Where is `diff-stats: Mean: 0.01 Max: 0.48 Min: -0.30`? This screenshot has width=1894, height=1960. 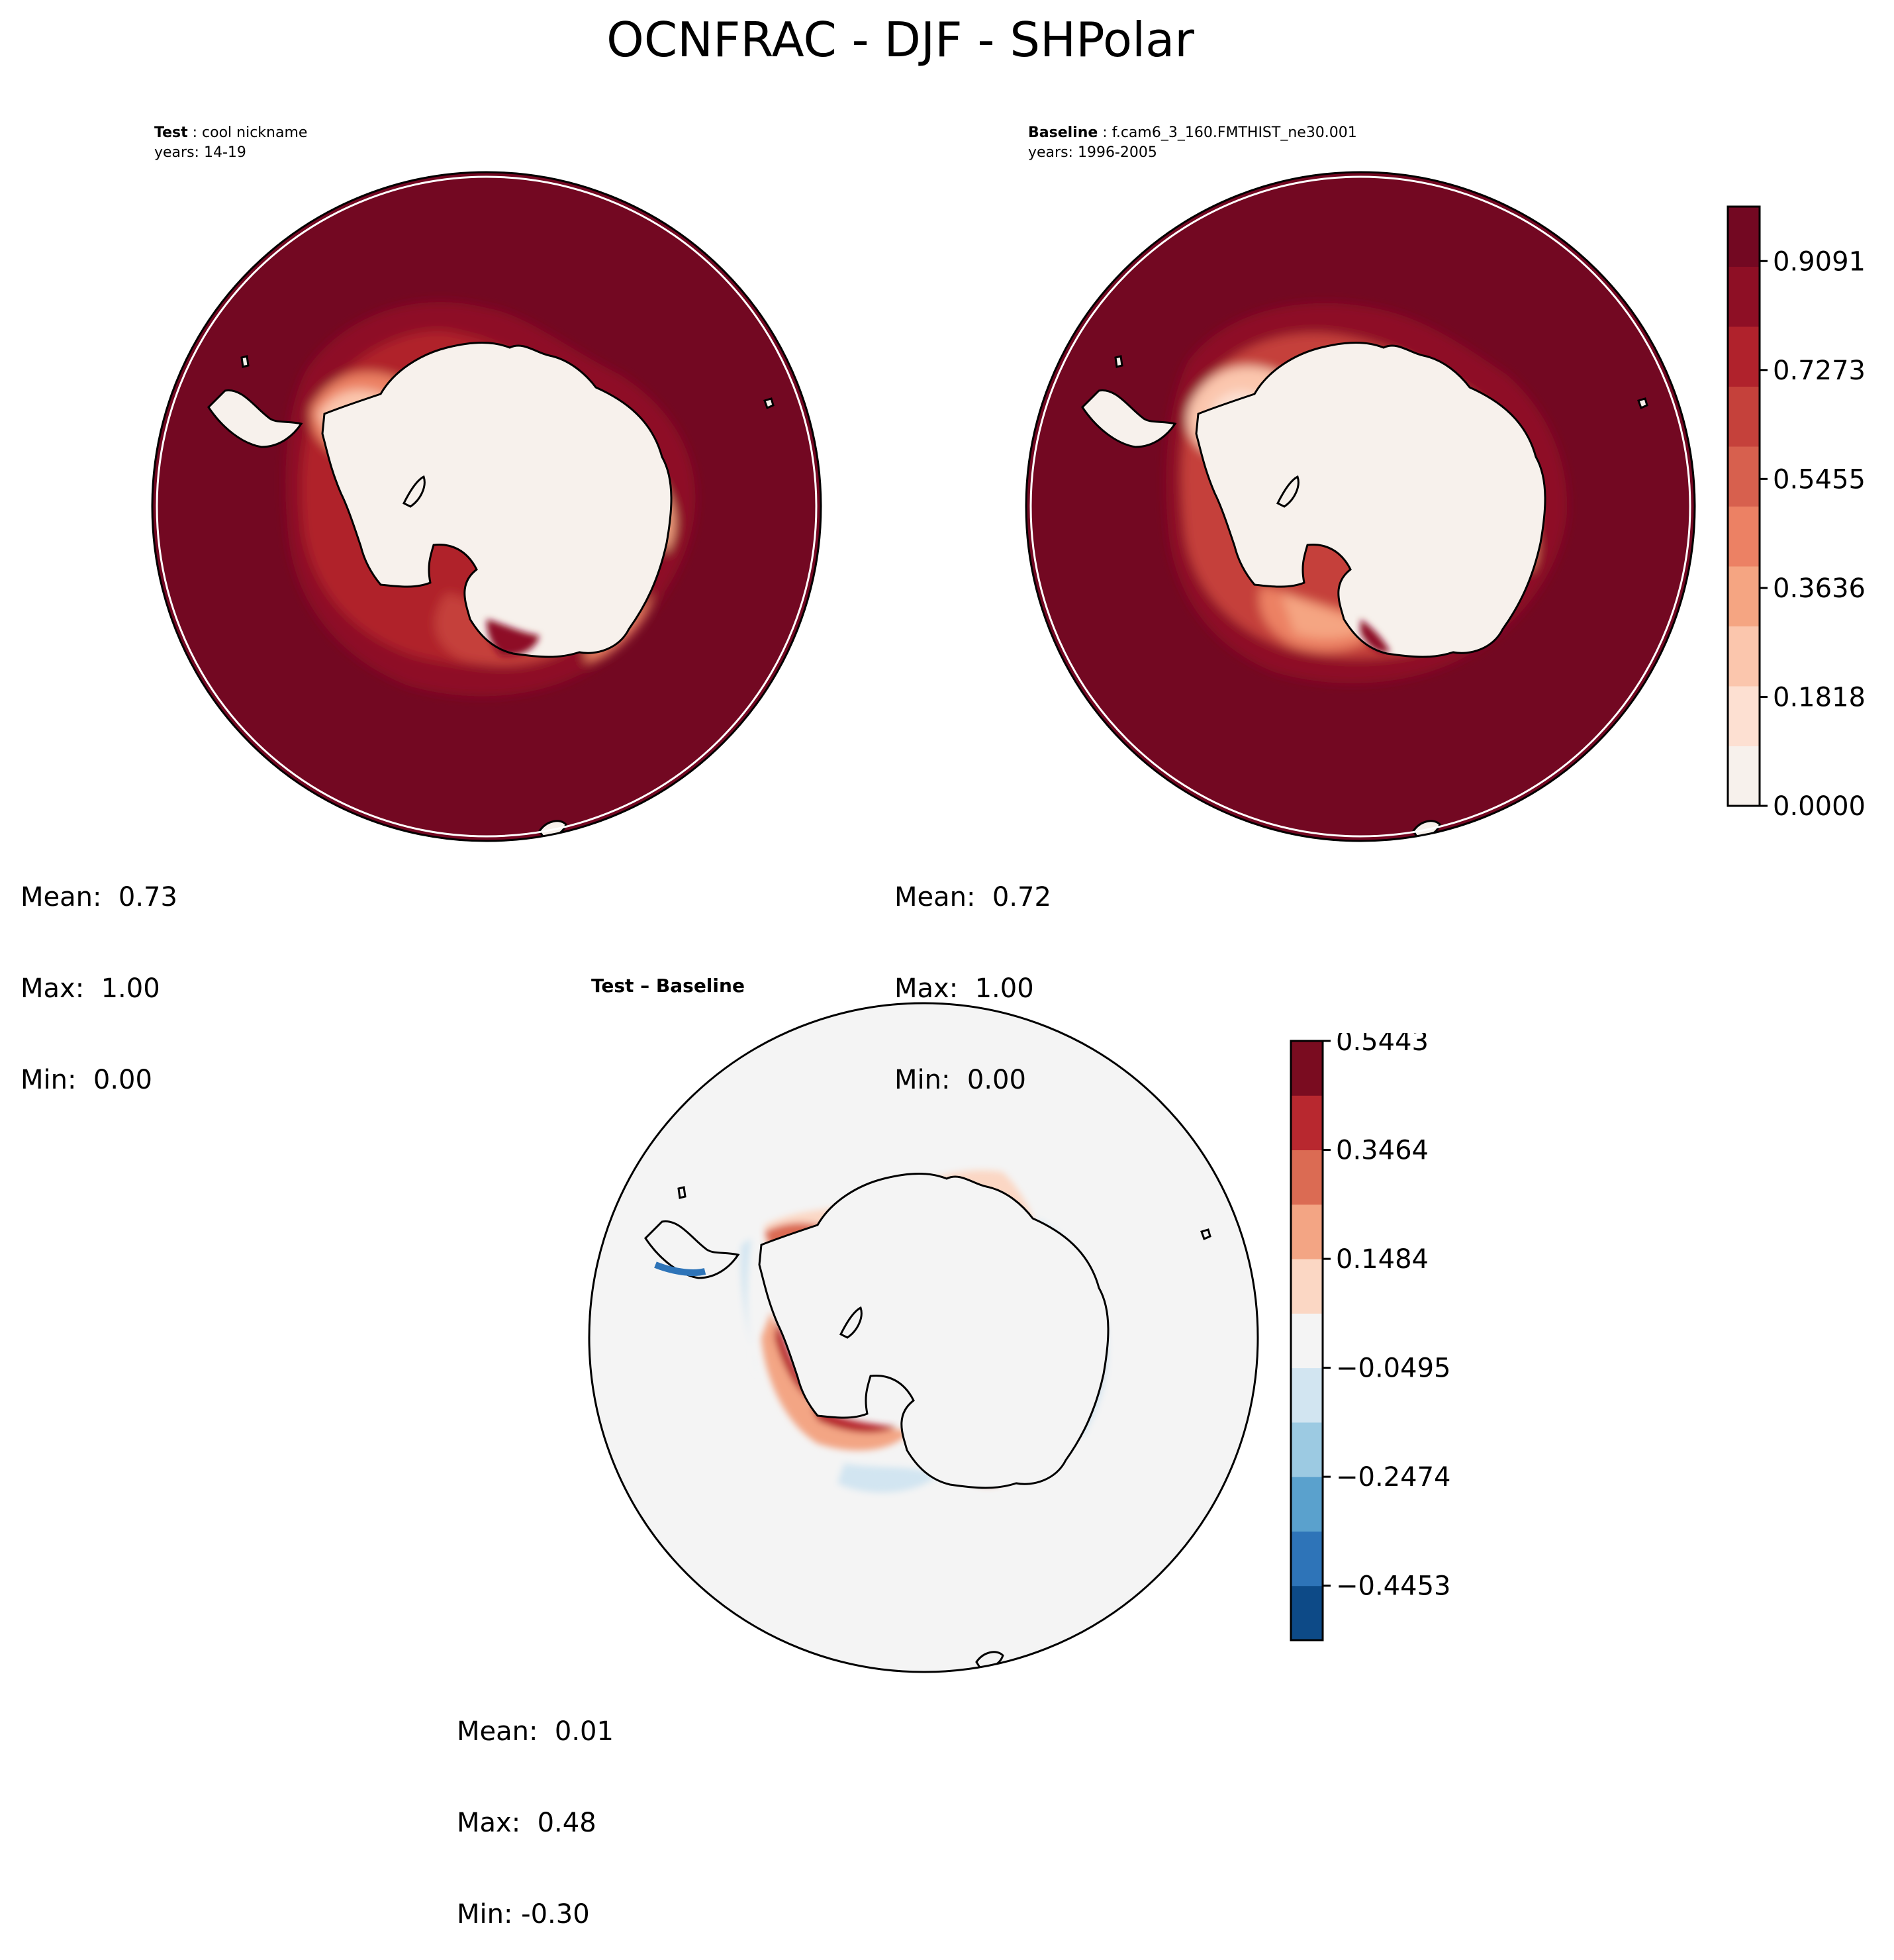 diff-stats: Mean: 0.01 Max: 0.48 Min: -0.30 is located at coordinates (535, 1807).